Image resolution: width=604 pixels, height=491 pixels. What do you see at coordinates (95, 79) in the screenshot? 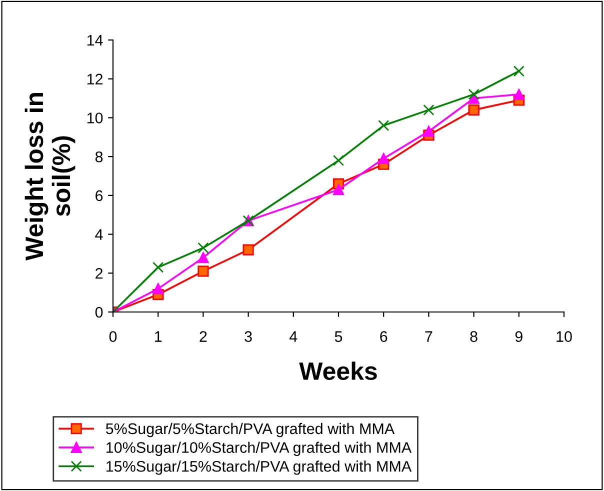
I see `y-tick-label: 12` at bounding box center [95, 79].